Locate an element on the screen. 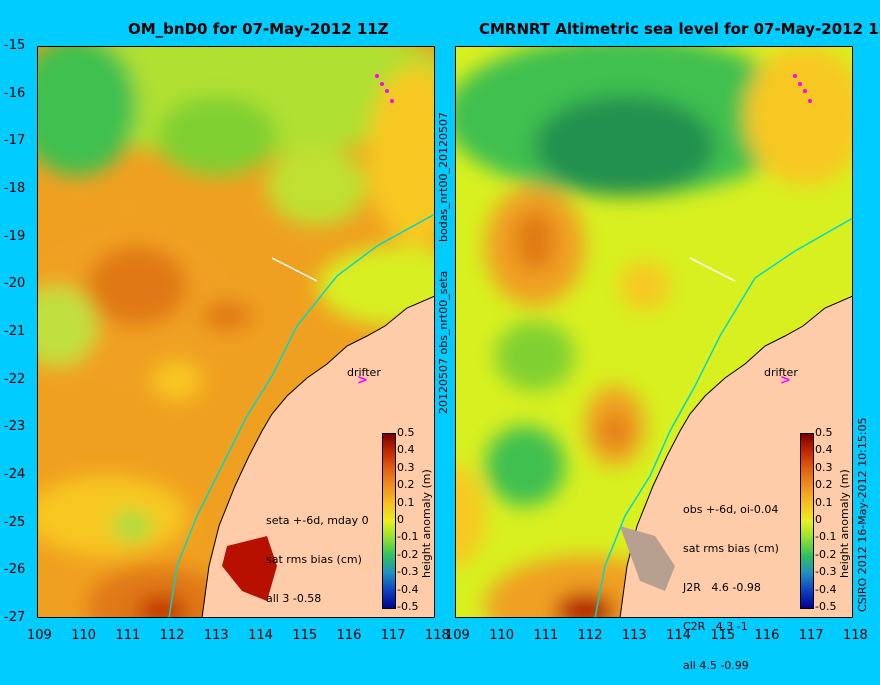 This screenshot has height=685, width=880. left-map-title: OM_bnD0 for 07-May-2012 11Z is located at coordinates (258, 29).